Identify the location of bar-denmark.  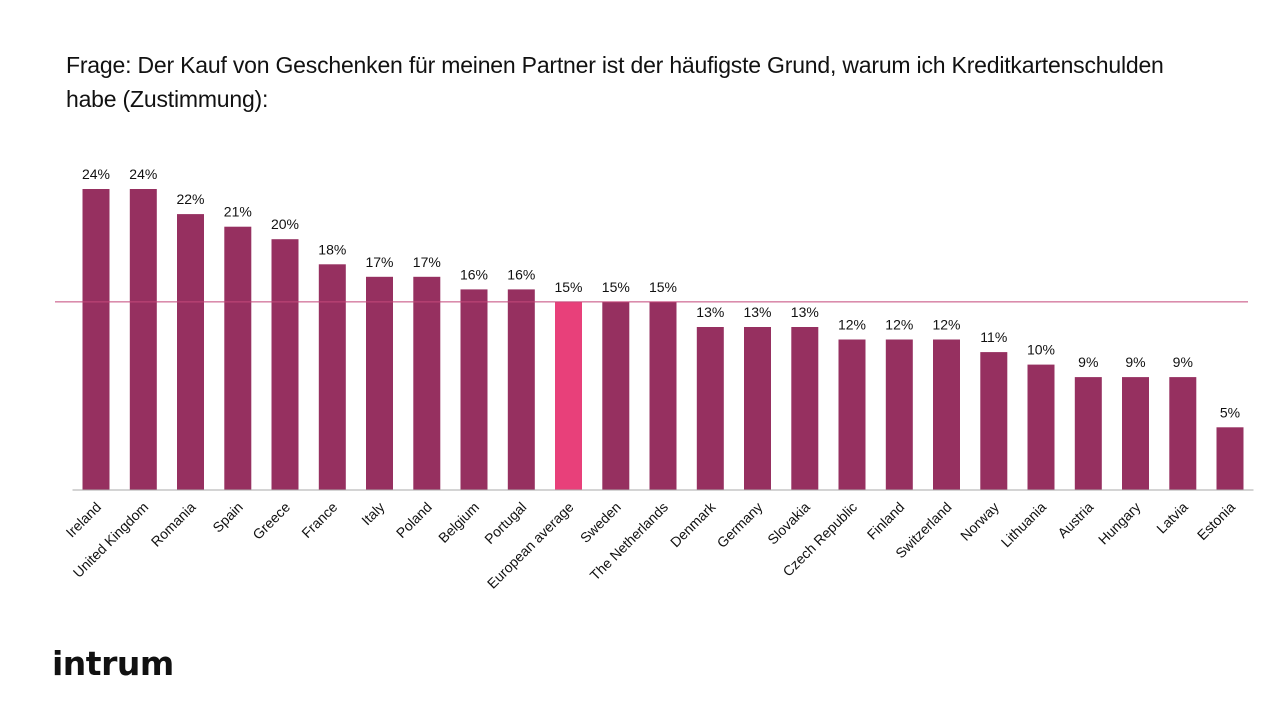
(710, 408).